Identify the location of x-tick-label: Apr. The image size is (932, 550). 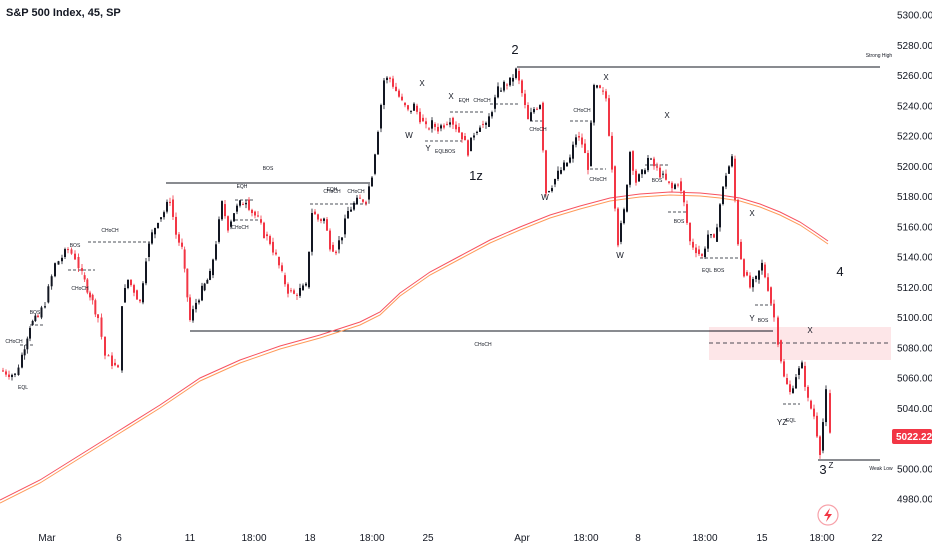
(522, 538).